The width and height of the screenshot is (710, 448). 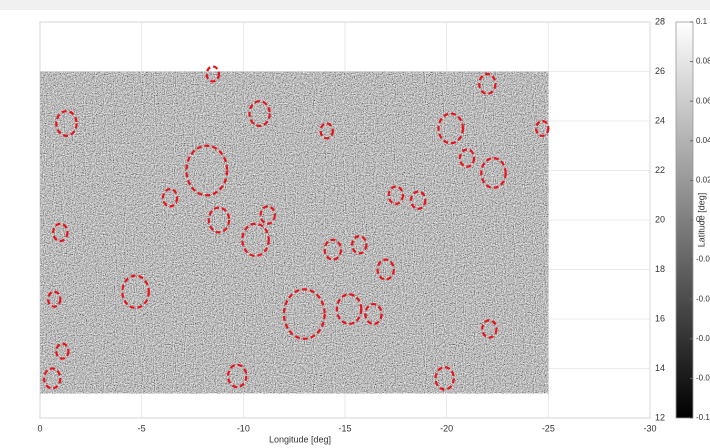 What do you see at coordinates (703, 180) in the screenshot?
I see `colorbar-tick-label: 0.02` at bounding box center [703, 180].